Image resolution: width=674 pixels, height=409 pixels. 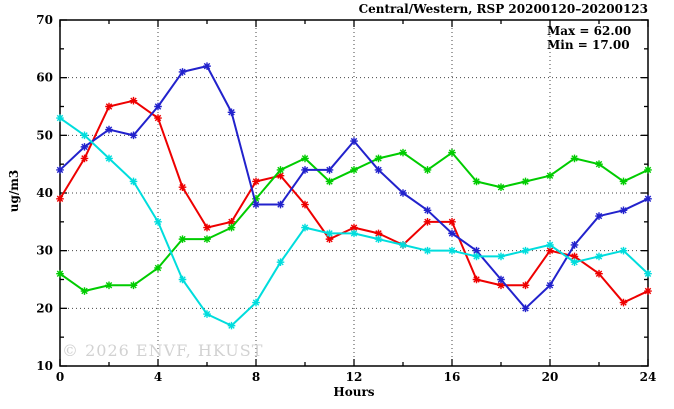 I want to click on x-tick-label: 24, so click(x=648, y=377).